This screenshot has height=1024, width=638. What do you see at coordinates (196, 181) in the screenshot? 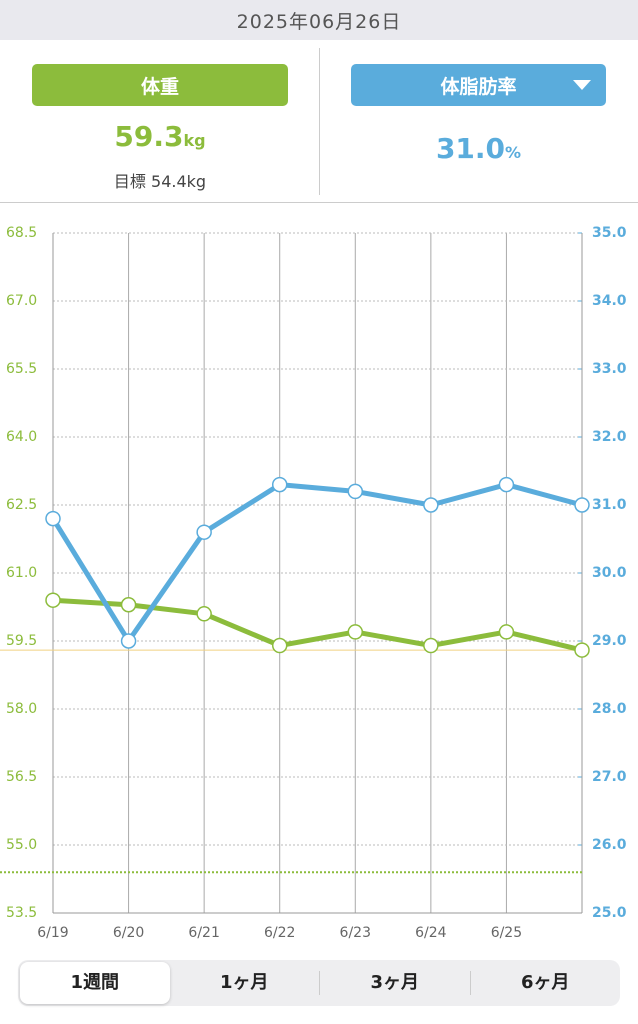
I see `goal-unit: kg` at bounding box center [196, 181].